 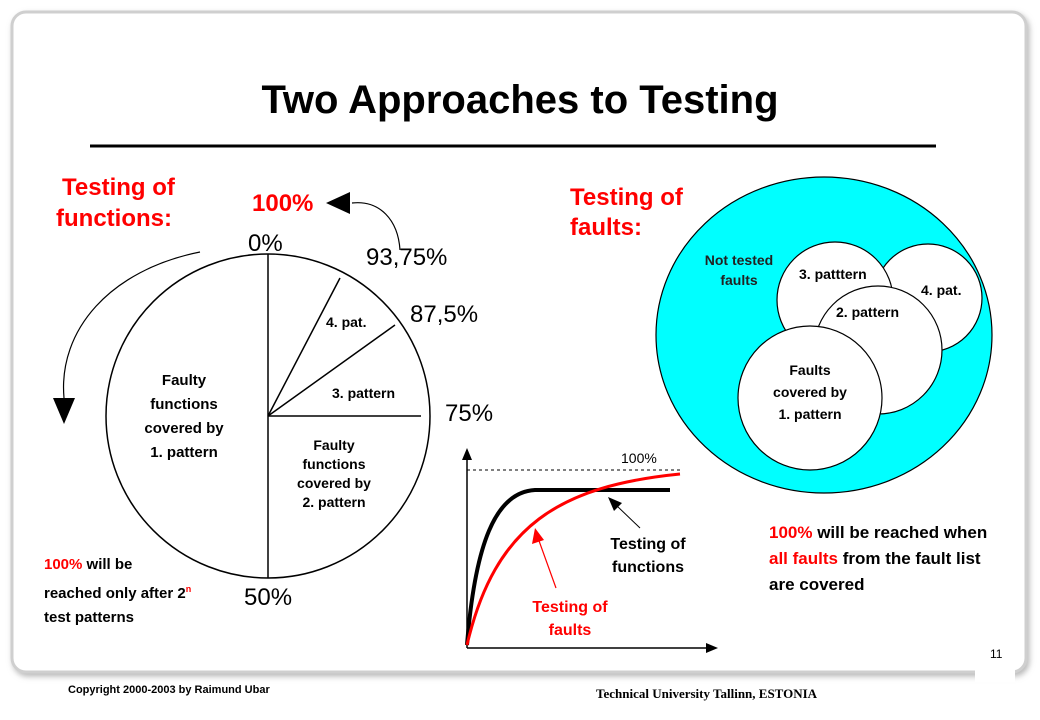 I want to click on venn-pattern1-label: Faults covered by 1. pattern, so click(x=810, y=392).